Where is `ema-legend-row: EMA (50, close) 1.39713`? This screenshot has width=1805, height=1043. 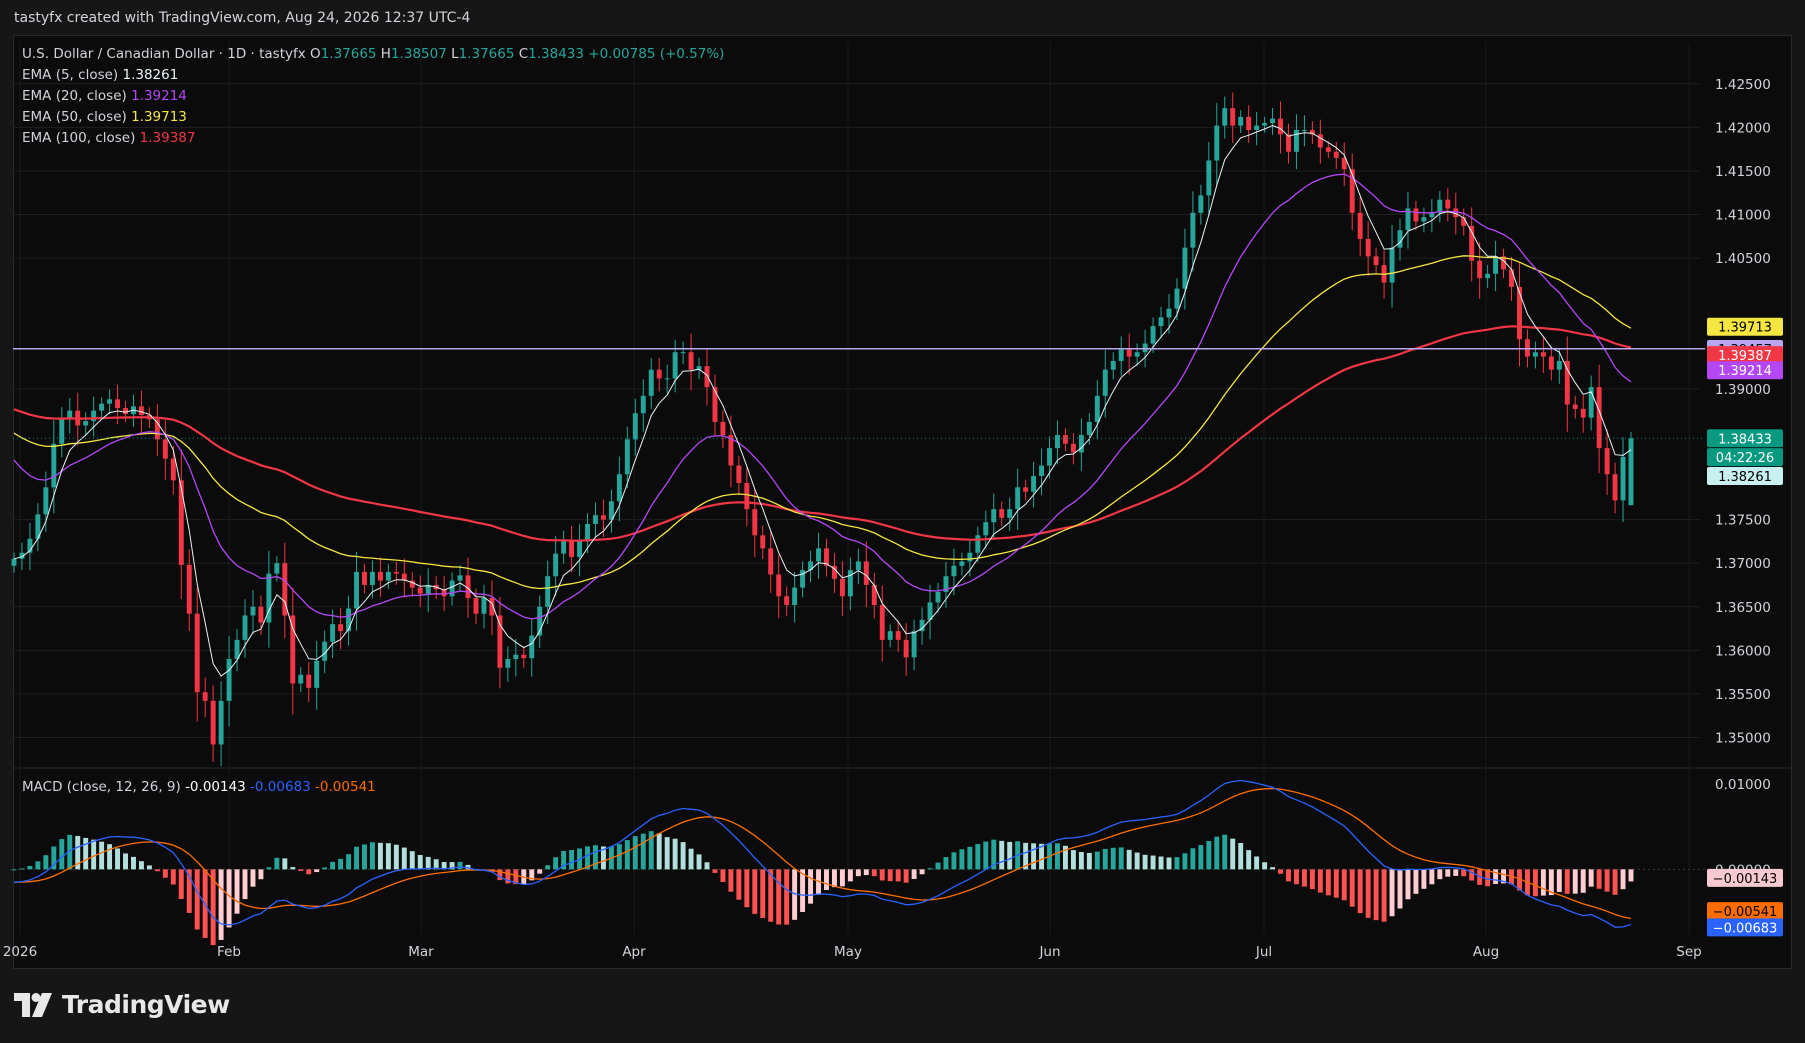
ema-legend-row: EMA (50, close) 1.39713 is located at coordinates (373, 117).